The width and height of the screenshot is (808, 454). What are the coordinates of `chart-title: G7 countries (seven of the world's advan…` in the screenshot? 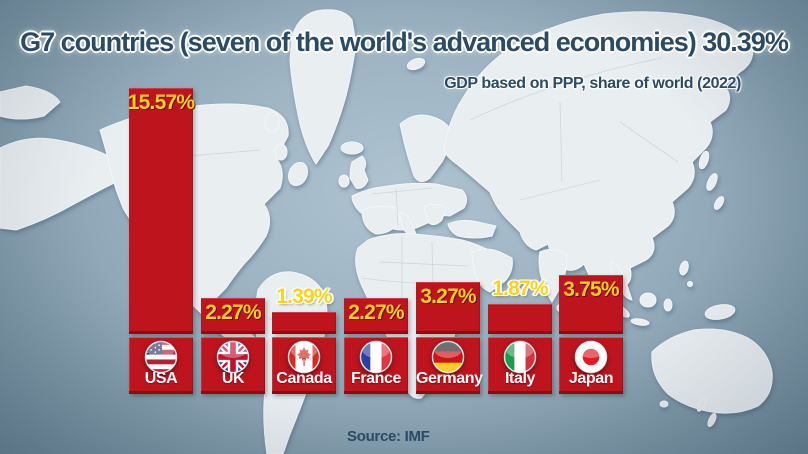 It's located at (404, 42).